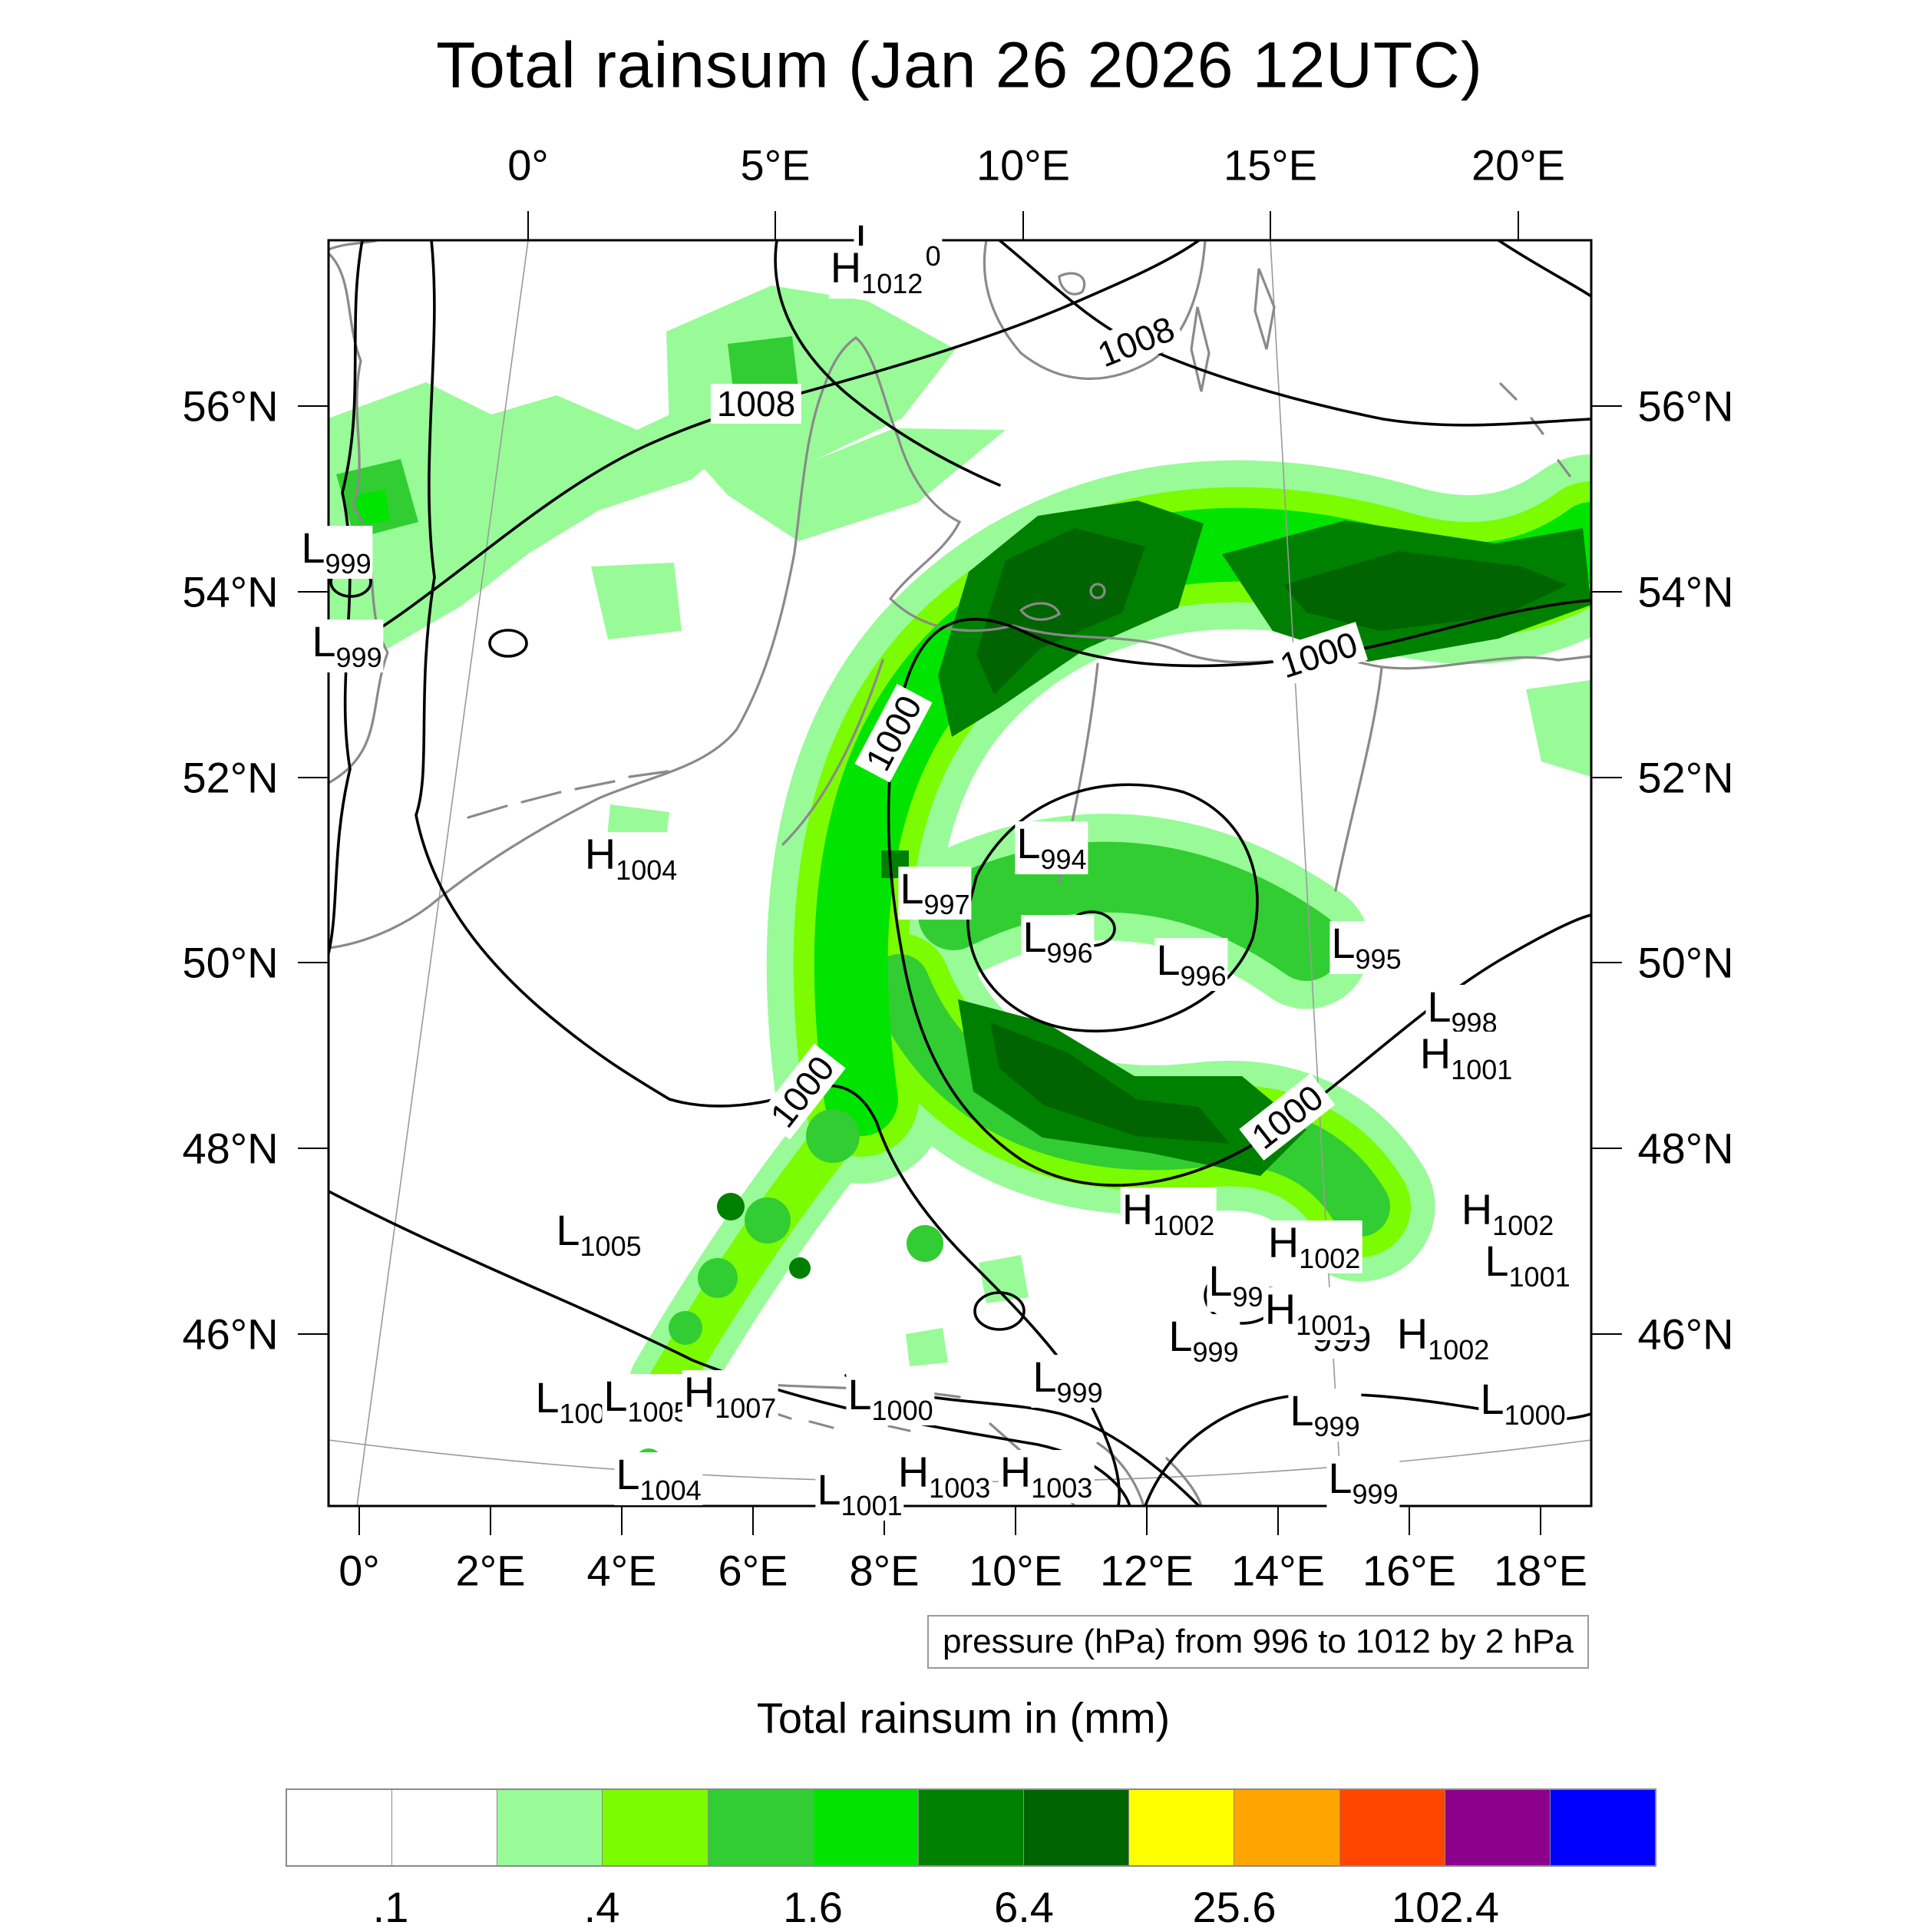  I want to click on pressure-system-label: L995, so click(1366, 947).